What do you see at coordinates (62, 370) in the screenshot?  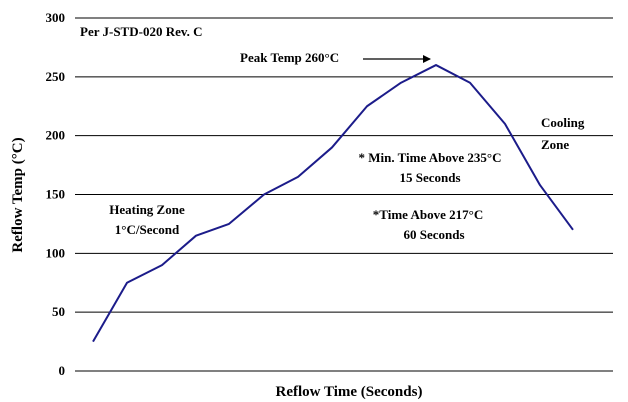 I see `y-tick-label-0: 0` at bounding box center [62, 370].